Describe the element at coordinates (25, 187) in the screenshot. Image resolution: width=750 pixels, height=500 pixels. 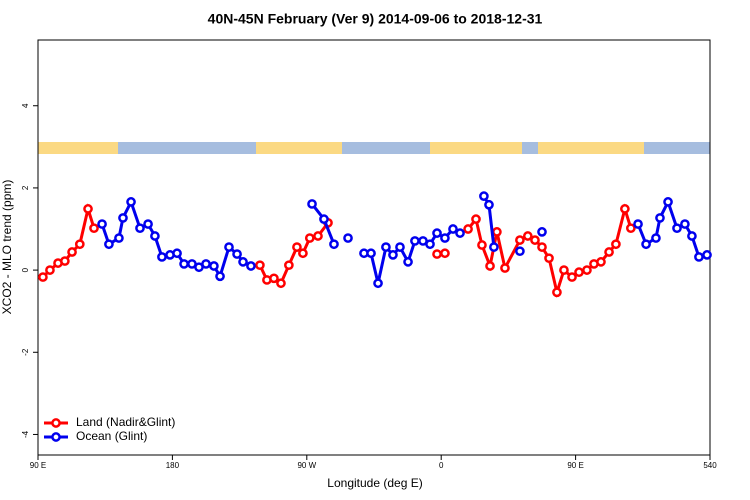
I see `y-tick-label: 2` at that location.